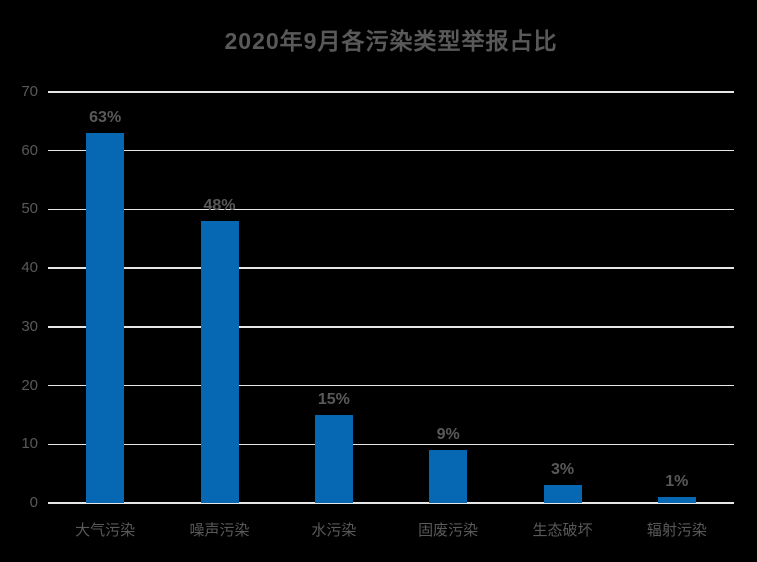  I want to click on bar-value-label: 1%, so click(677, 482).